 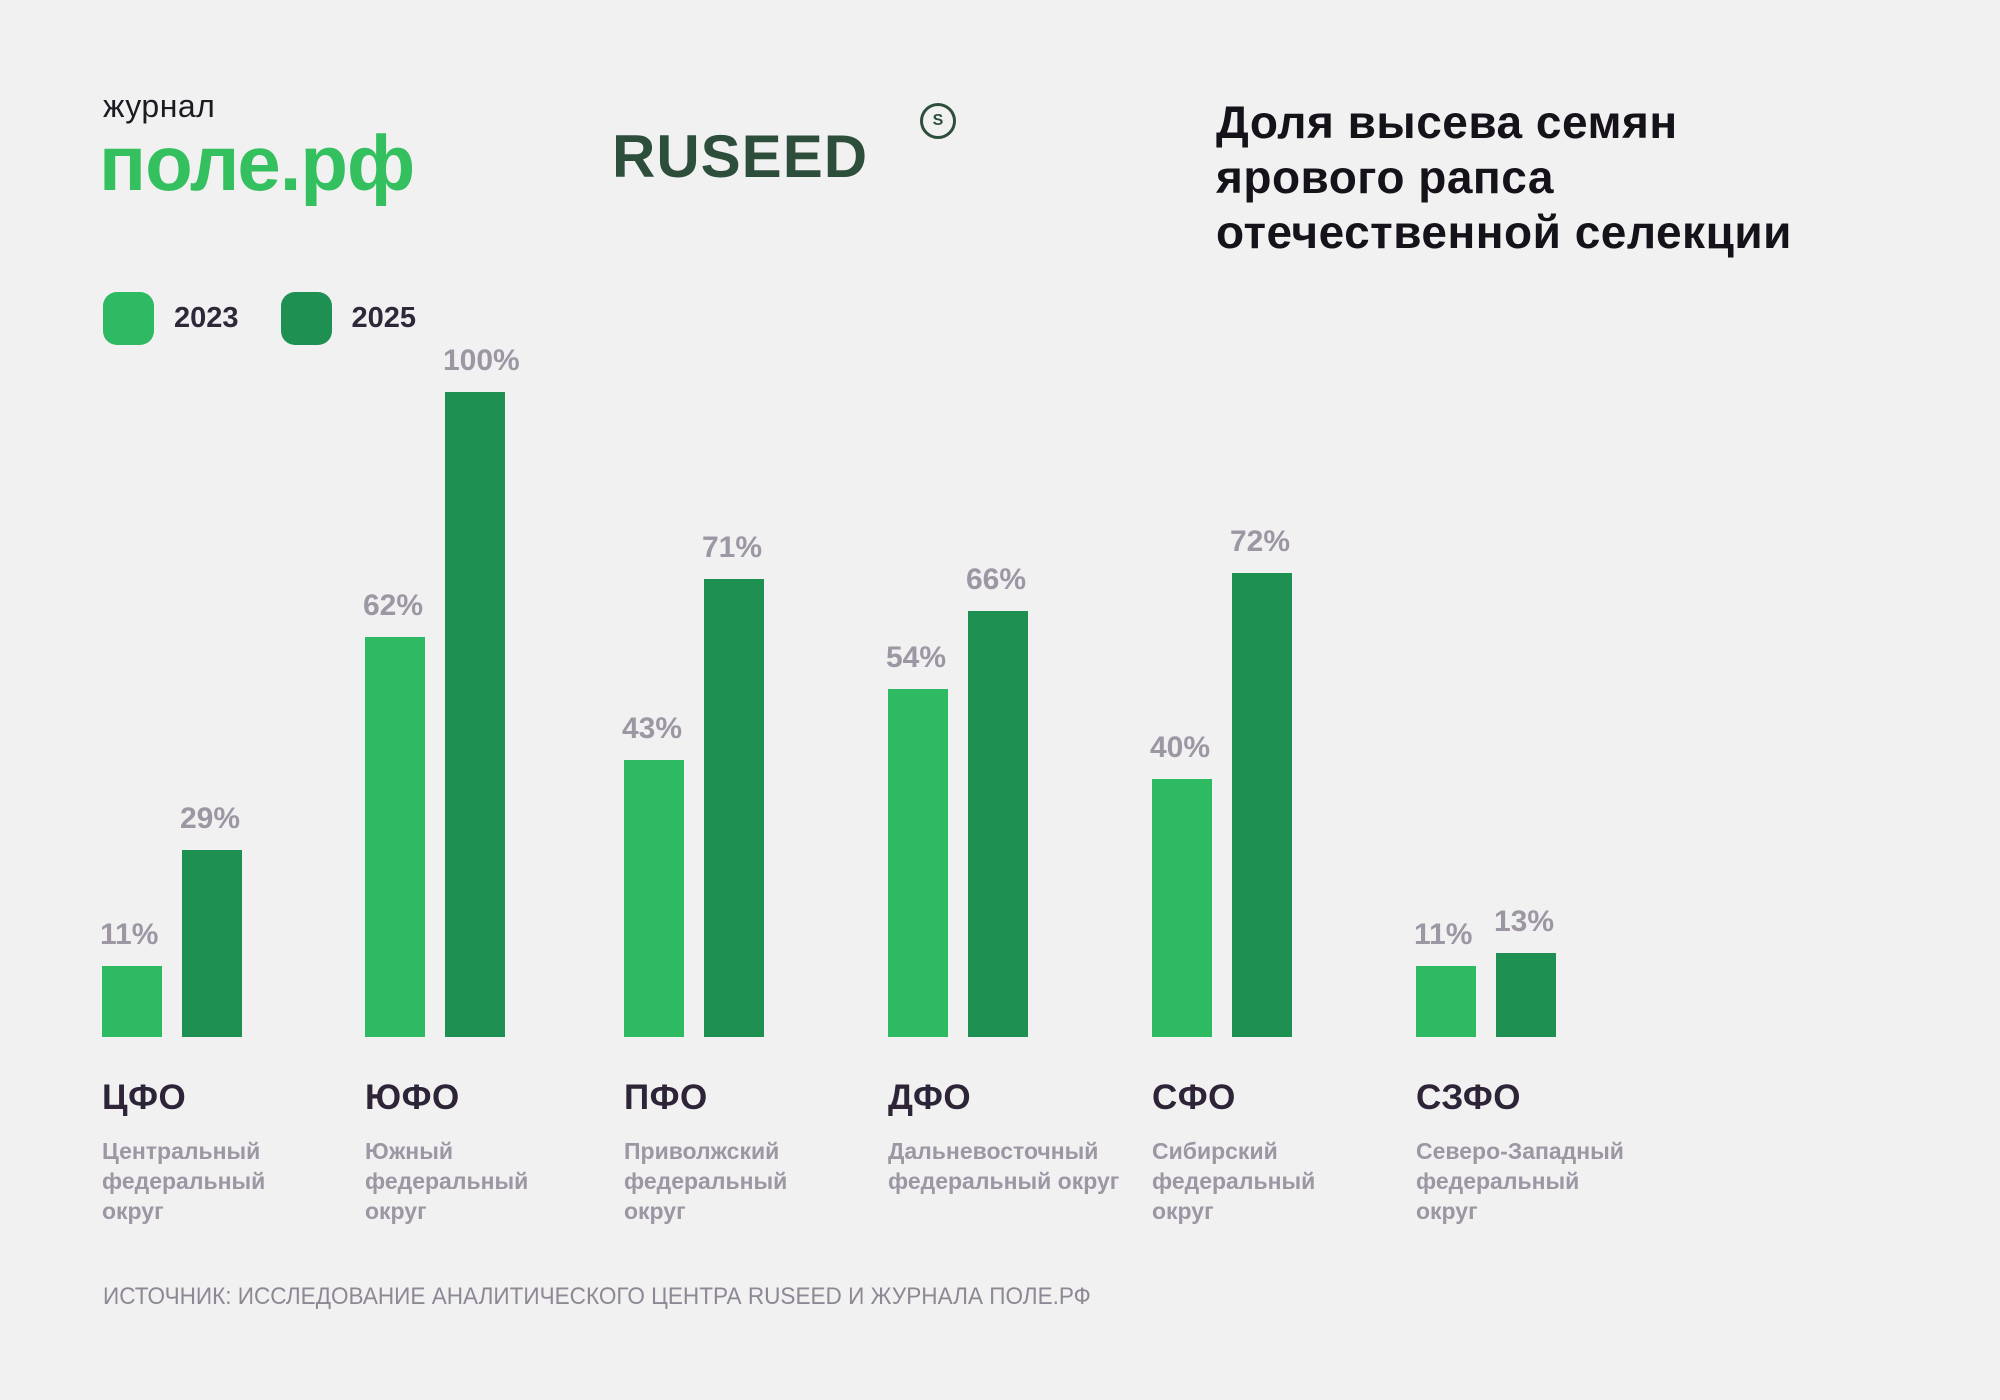 I want to click on title-line-2: ярового рапса, so click(x=1385, y=177).